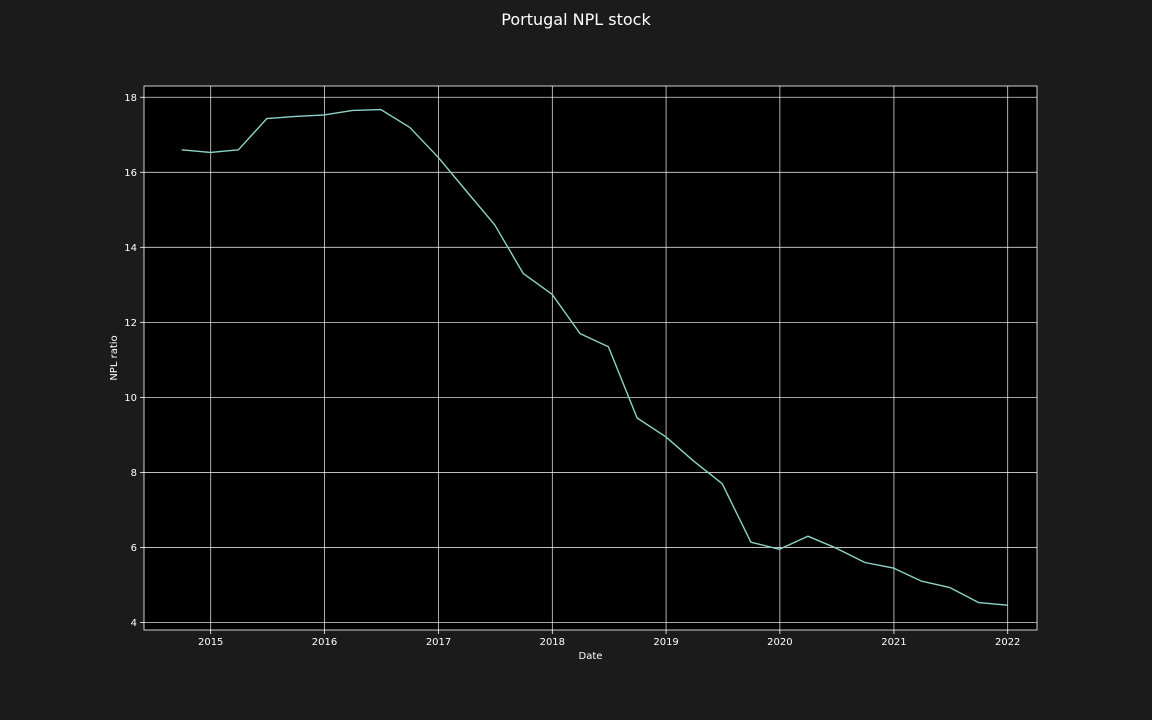 The width and height of the screenshot is (1152, 720). What do you see at coordinates (893, 642) in the screenshot?
I see `x-tick-label: 2021` at bounding box center [893, 642].